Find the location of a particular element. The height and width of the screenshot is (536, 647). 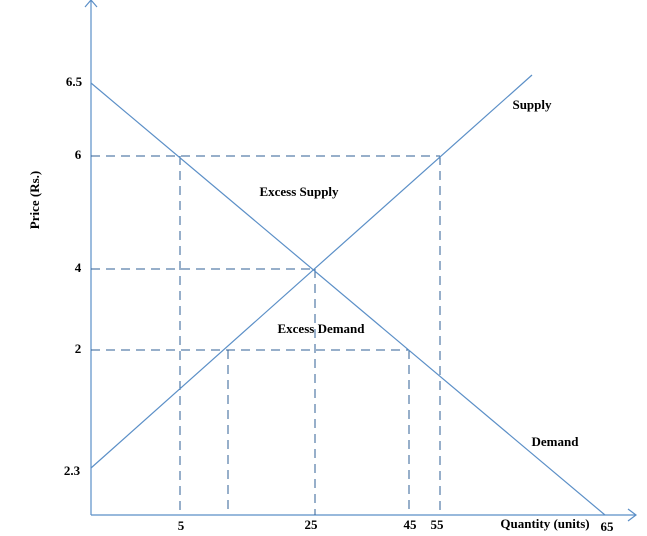

x-tick-label: 25 is located at coordinates (312, 524).